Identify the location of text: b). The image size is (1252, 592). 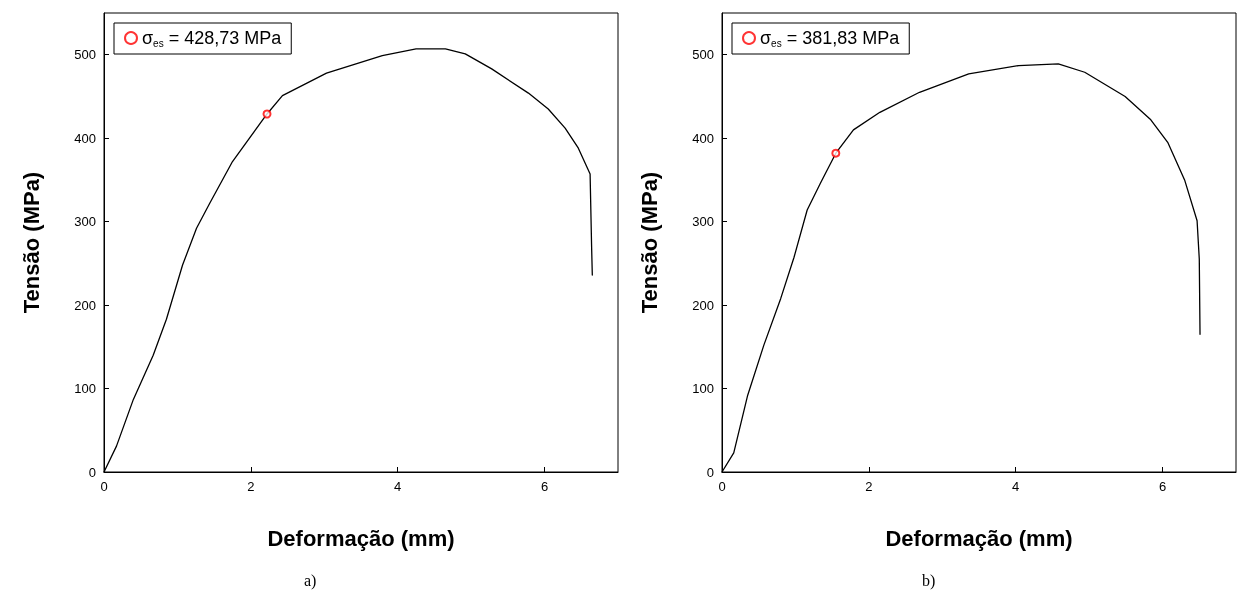
(929, 580).